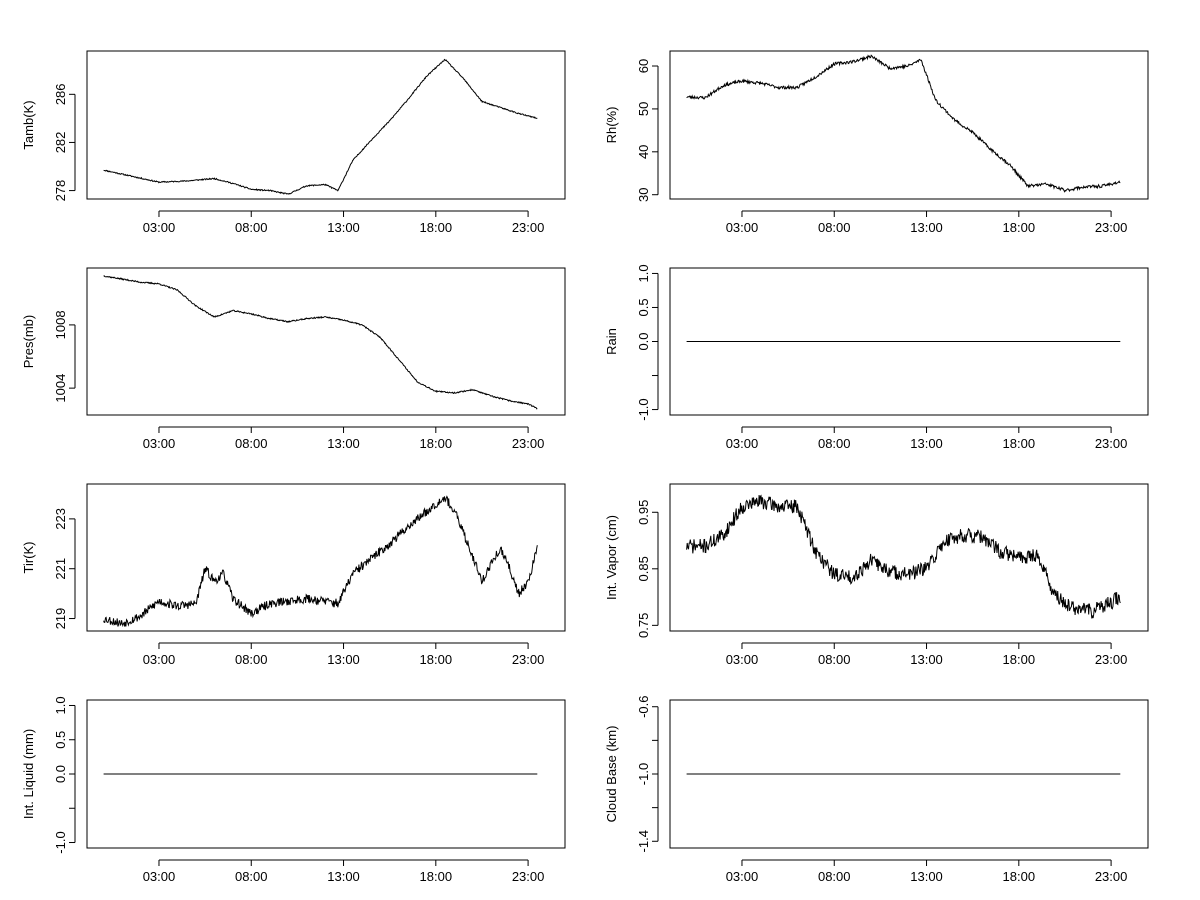 The width and height of the screenshot is (1200, 900). Describe the element at coordinates (28, 557) in the screenshot. I see `y-axis-label: Tir(K)` at that location.